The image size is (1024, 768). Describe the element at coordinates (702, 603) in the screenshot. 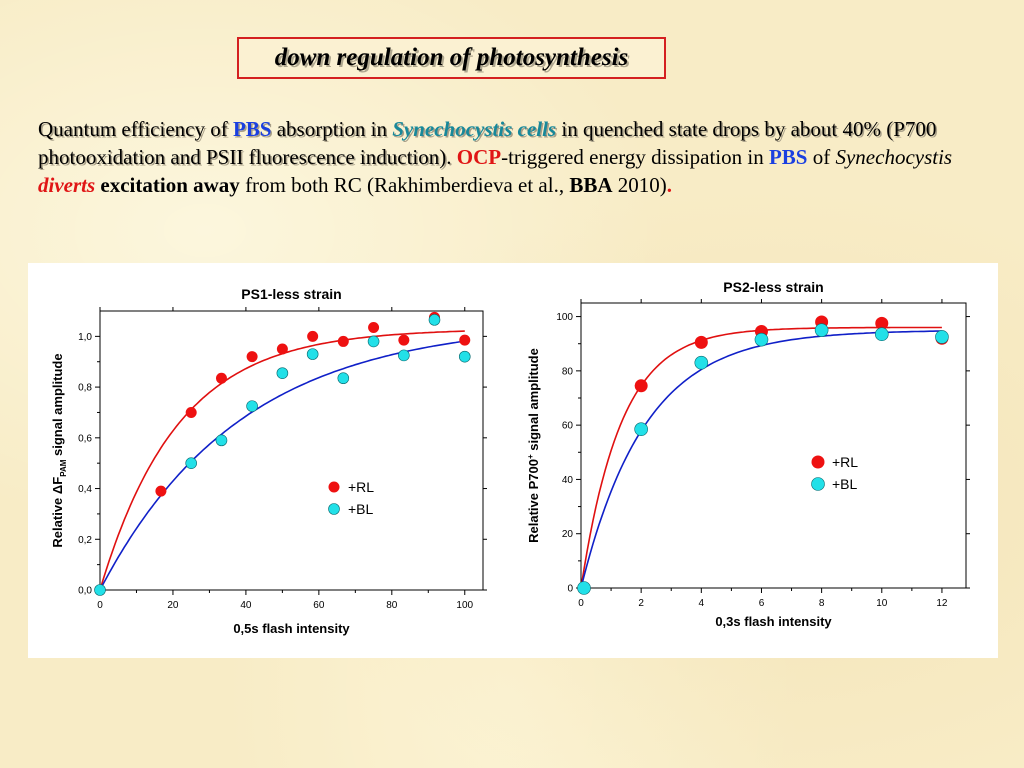

I see `x-tick-label: 4` at that location.